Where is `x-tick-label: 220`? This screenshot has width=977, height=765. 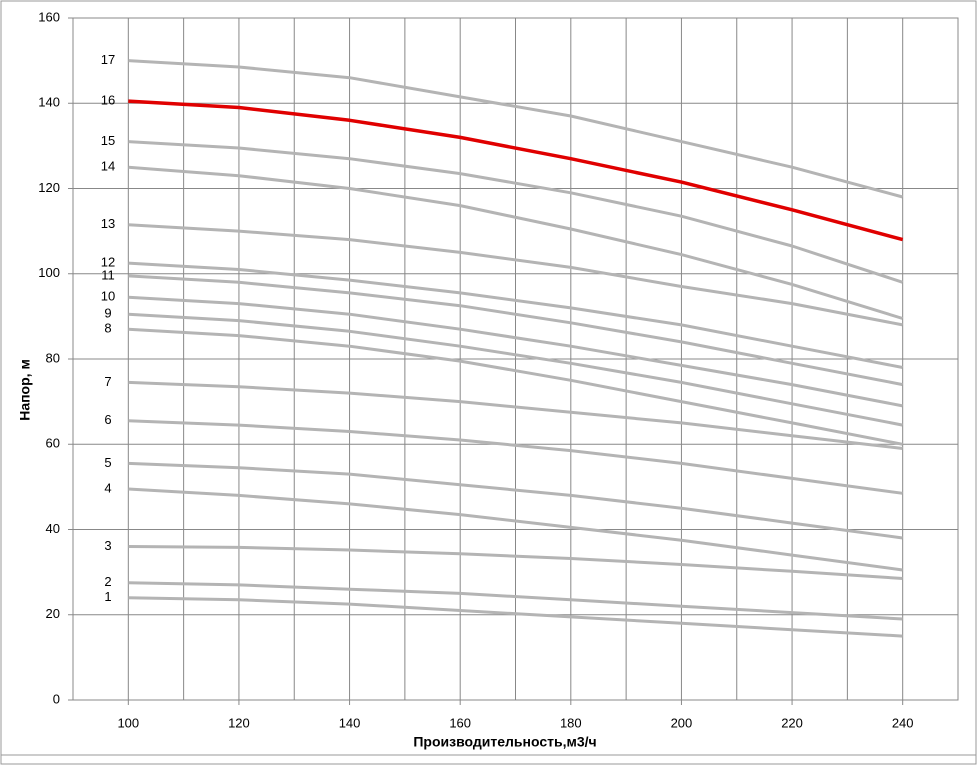
x-tick-label: 220 is located at coordinates (792, 722).